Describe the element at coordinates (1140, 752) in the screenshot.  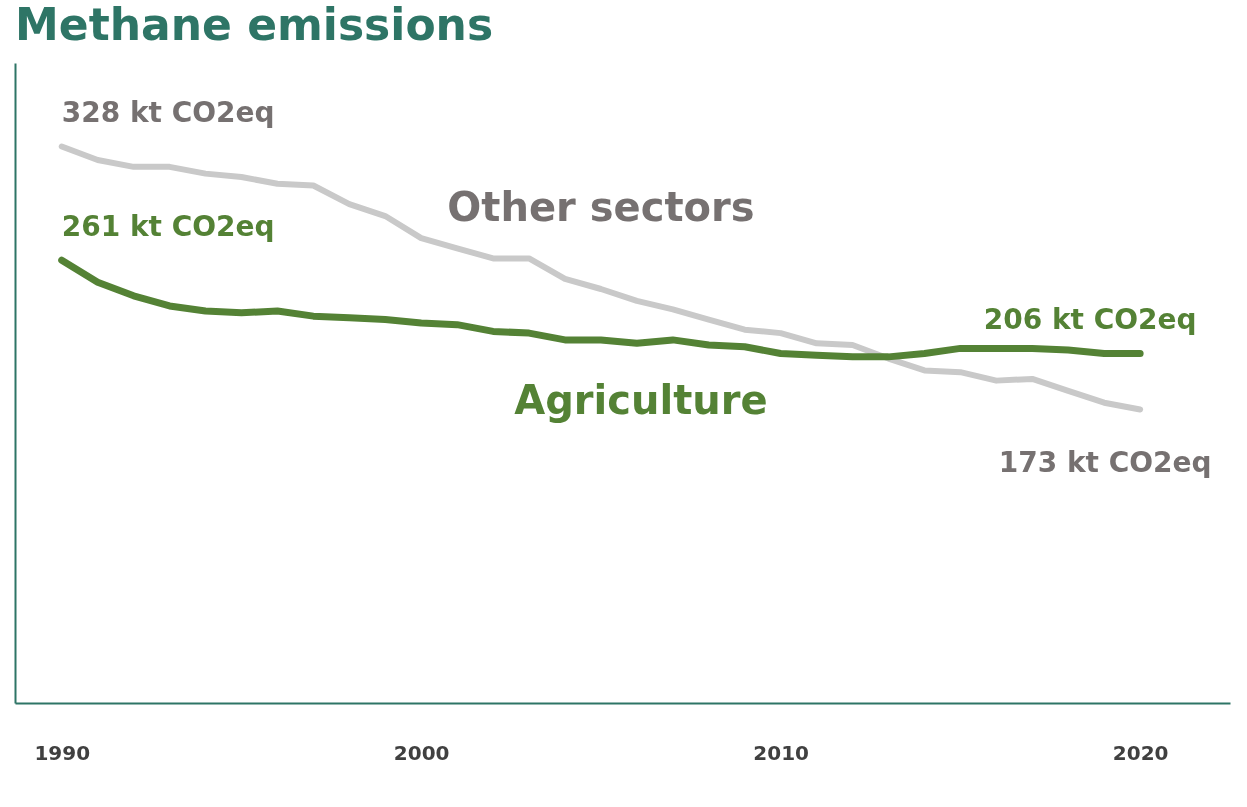
I see `x-tick-label: 2020` at that location.